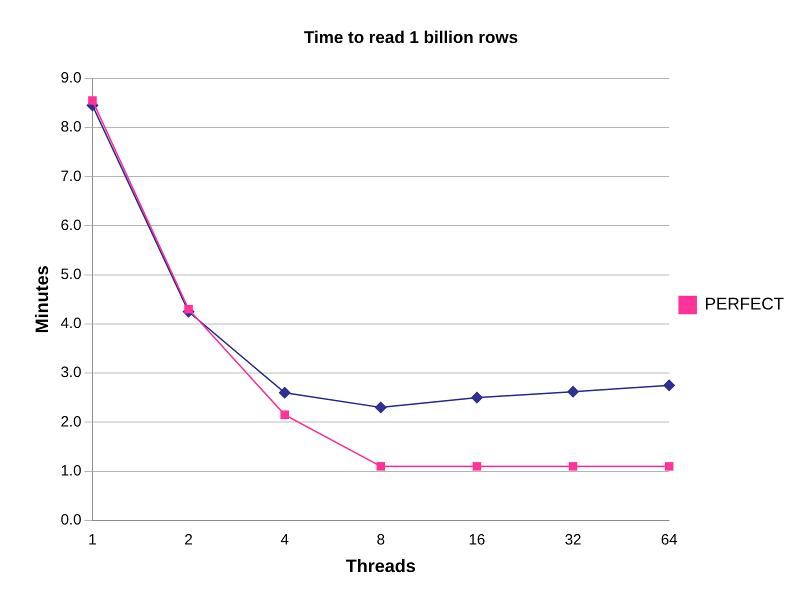  I want to click on x-tick-label: 64, so click(669, 540).